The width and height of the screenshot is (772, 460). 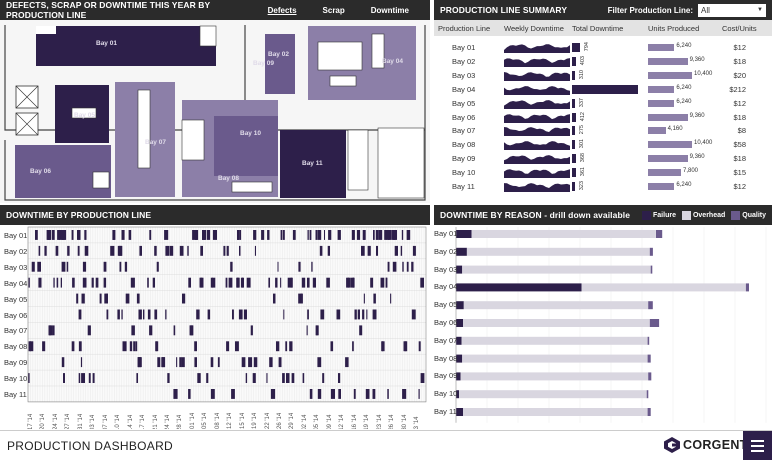 What do you see at coordinates (333, 10) in the screenshot?
I see `tab-scrap: Scrap` at bounding box center [333, 10].